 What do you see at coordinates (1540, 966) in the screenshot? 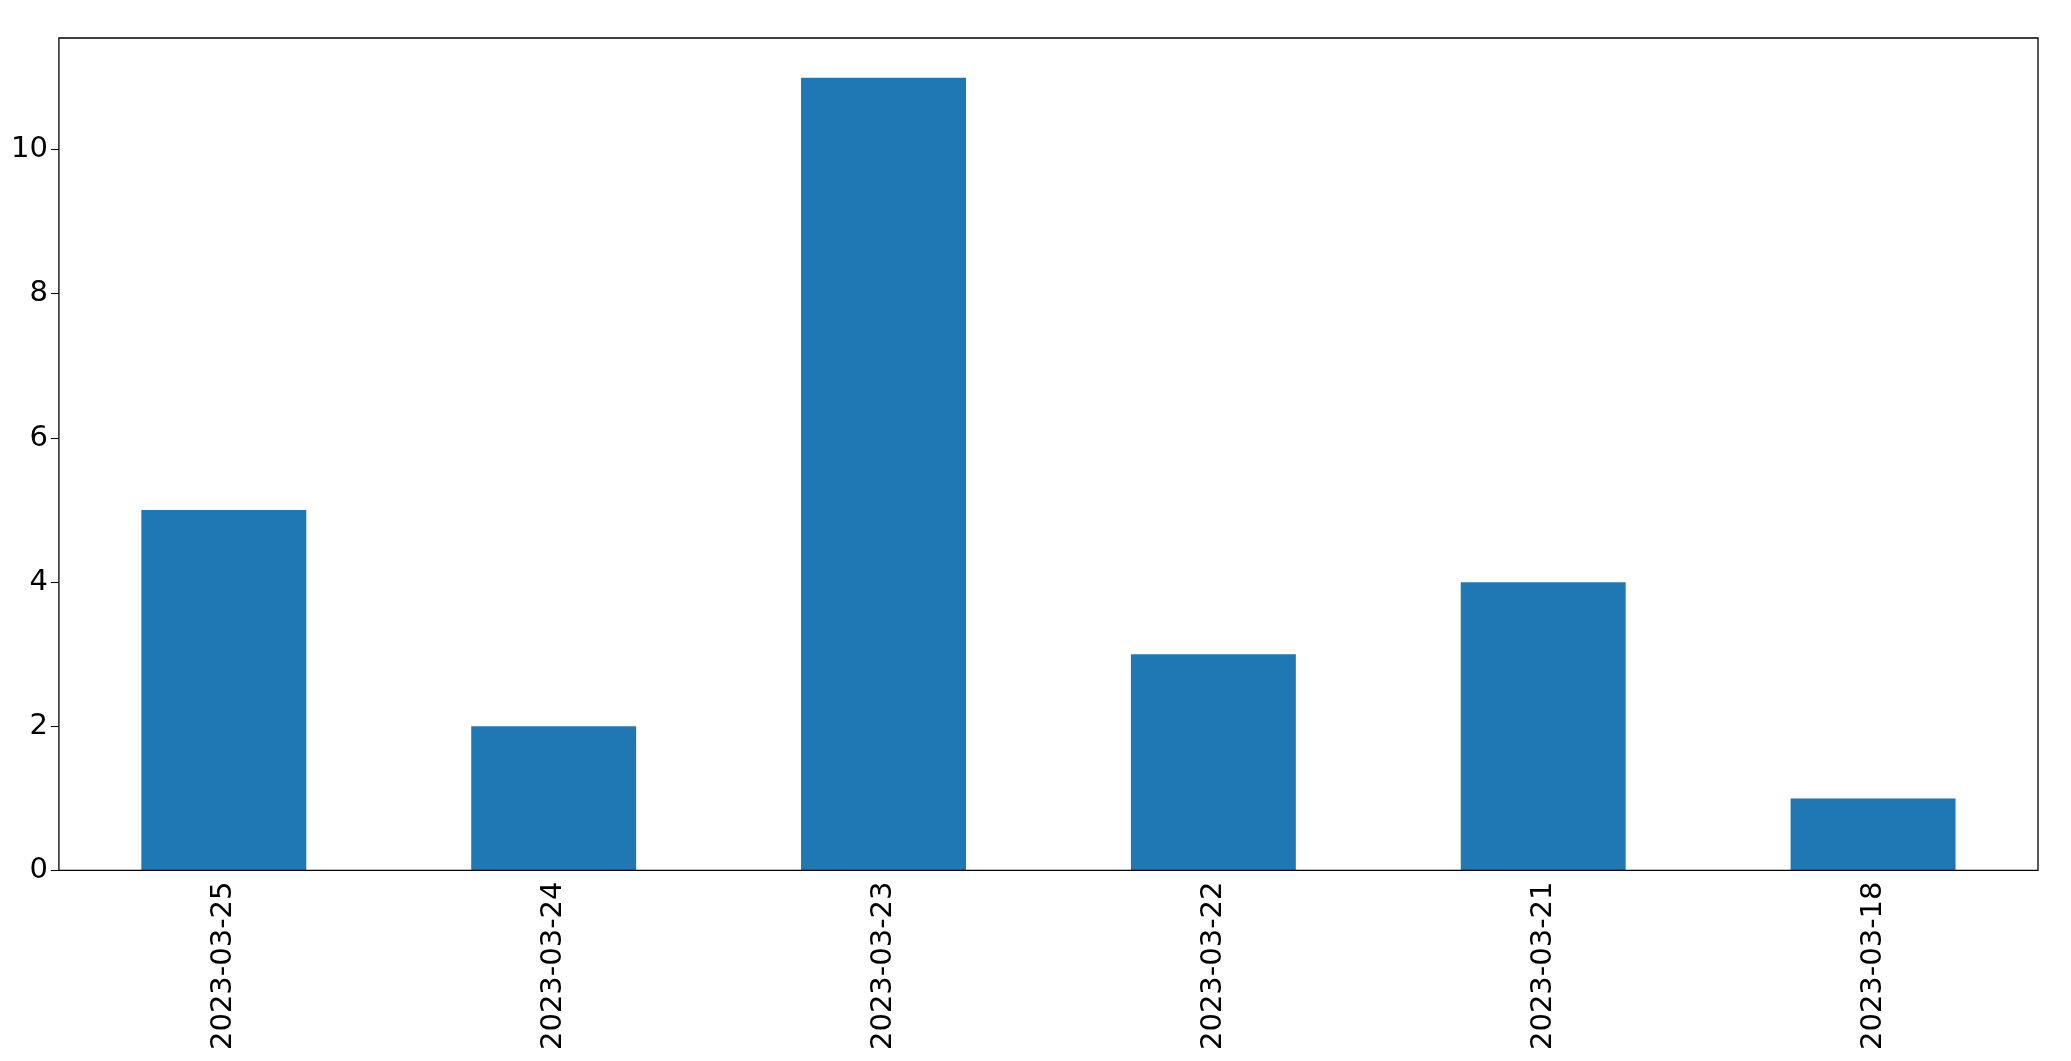
I see `x-tick-label: 2023-03-21` at bounding box center [1540, 966].